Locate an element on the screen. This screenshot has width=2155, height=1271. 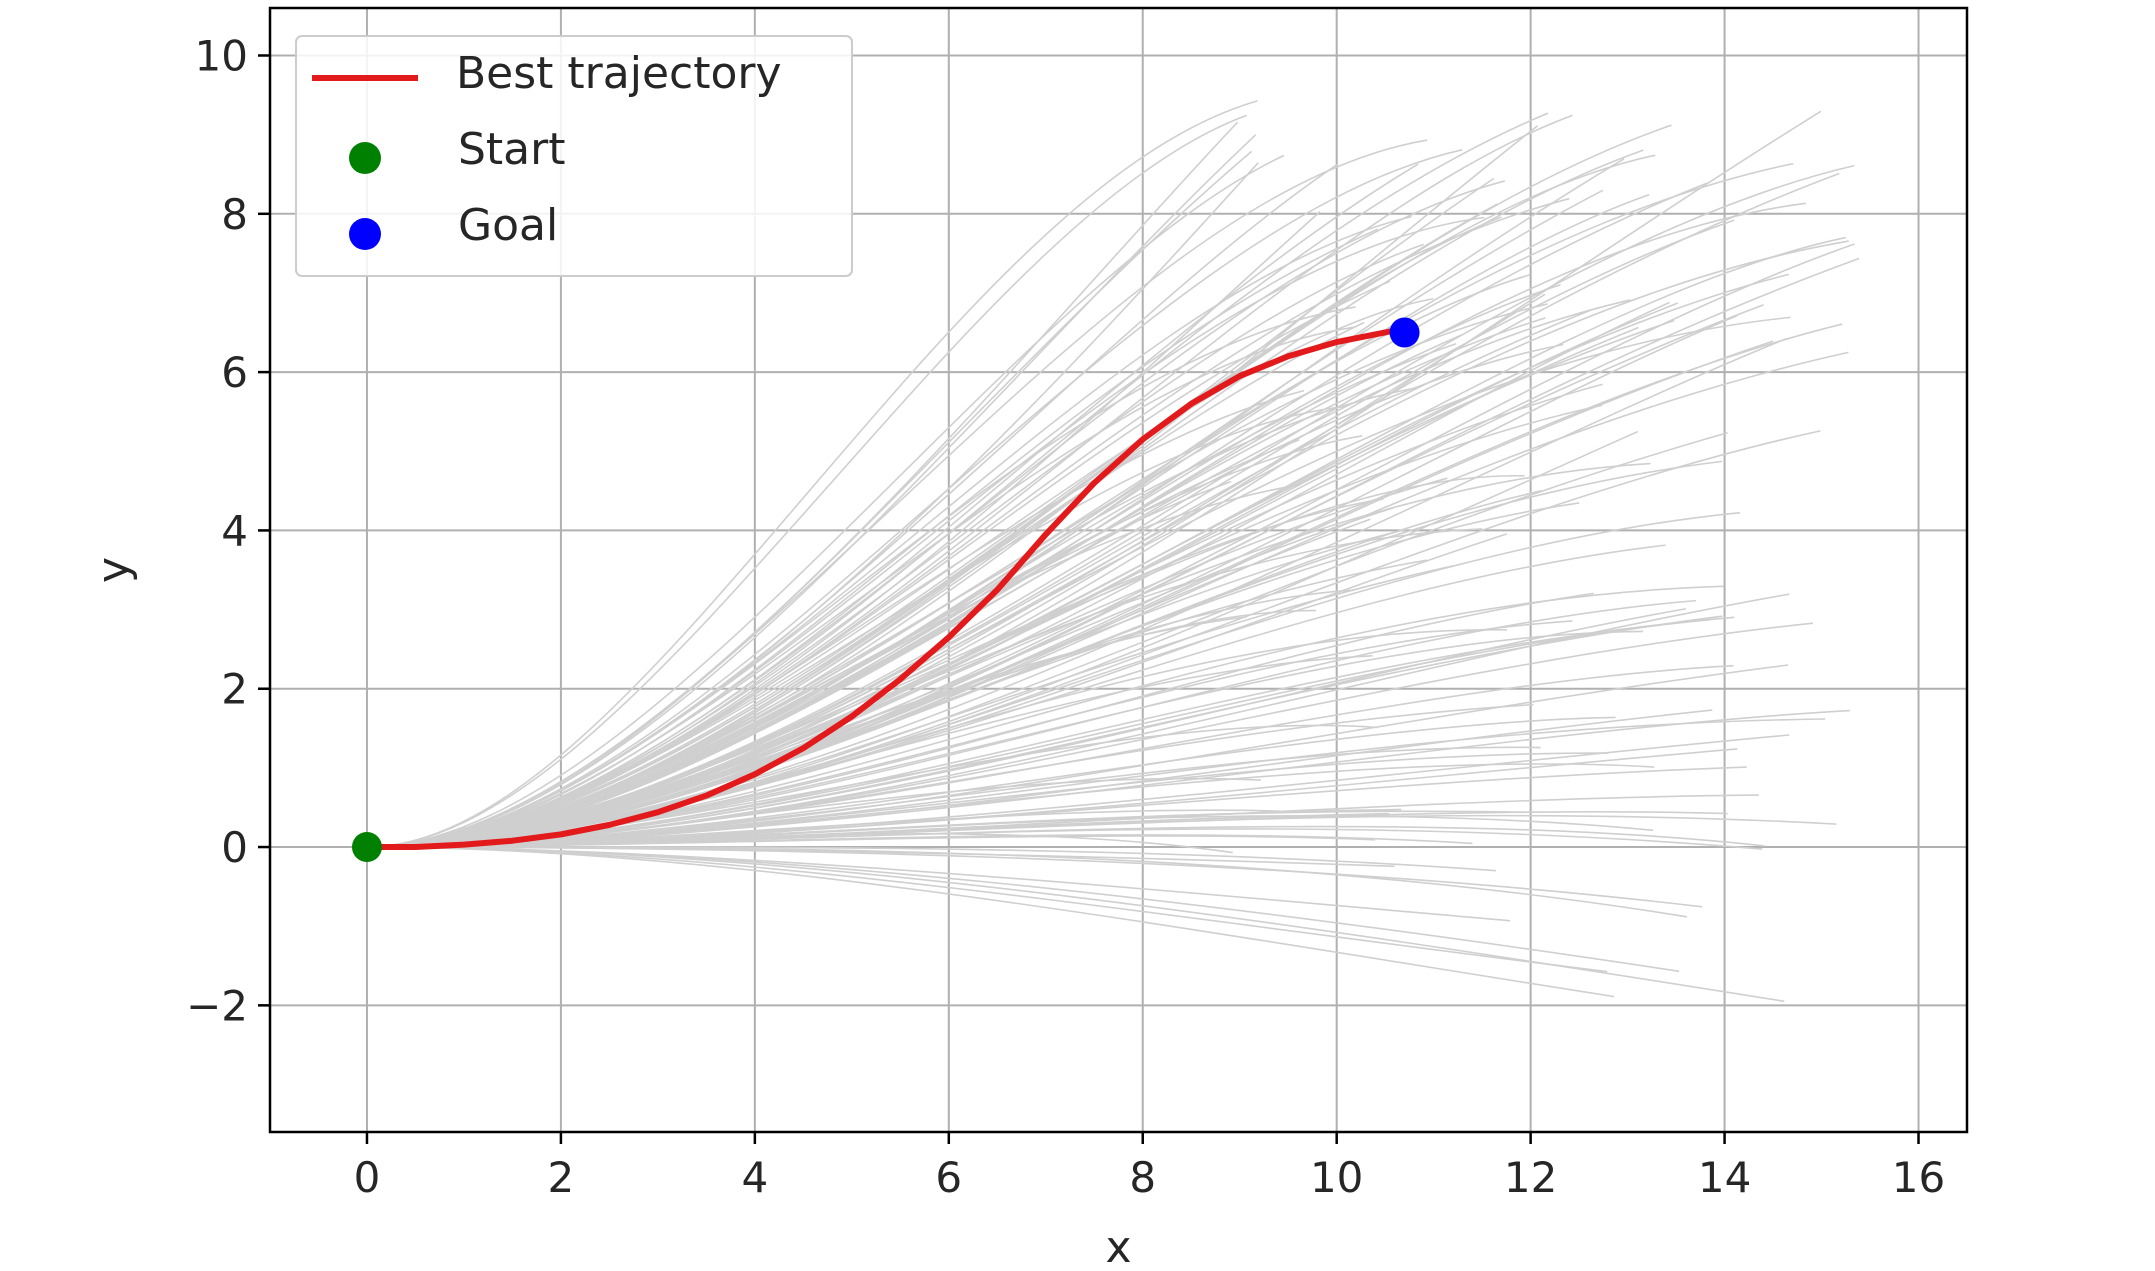
x-tick-label: 0 is located at coordinates (367, 1177).